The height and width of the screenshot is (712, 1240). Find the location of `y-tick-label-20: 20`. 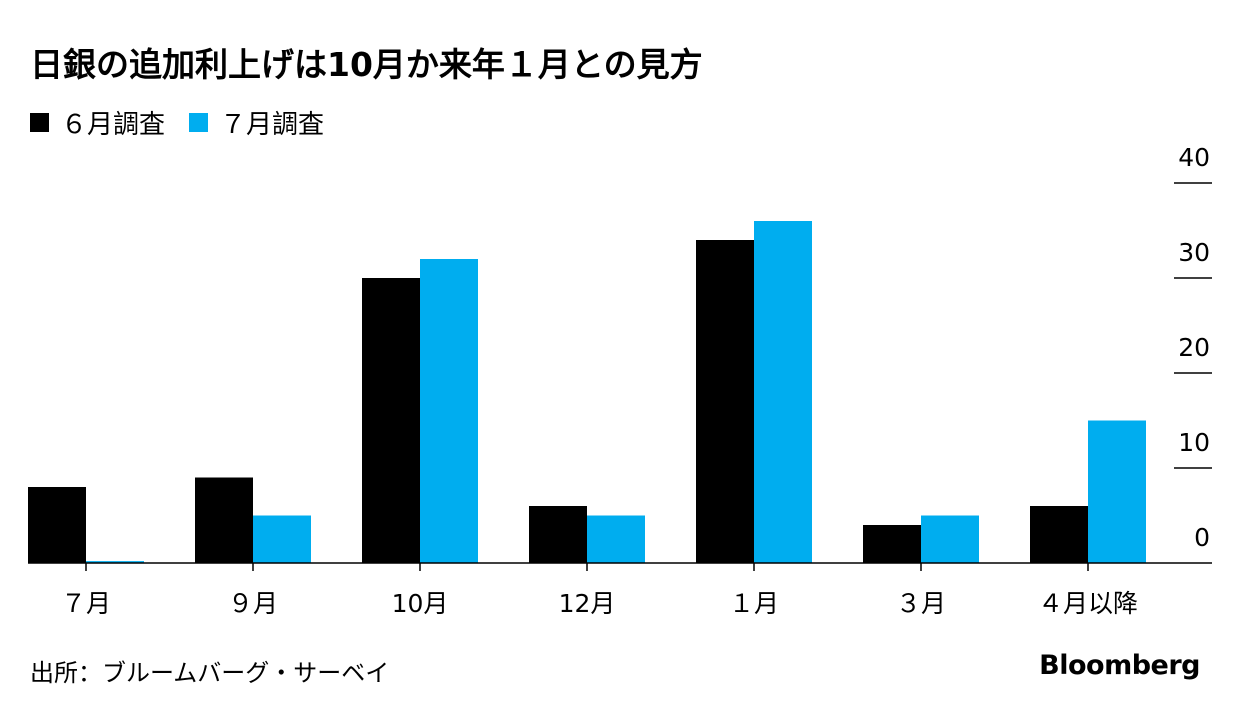

y-tick-label-20: 20 is located at coordinates (1194, 347).